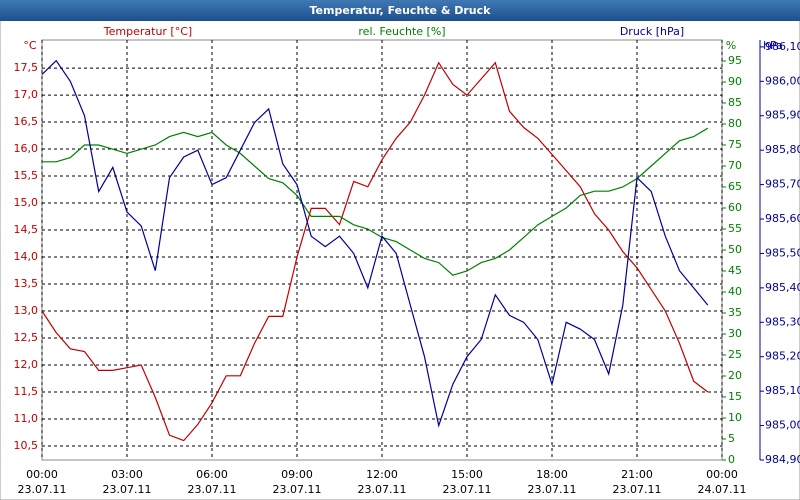  What do you see at coordinates (735, 270) in the screenshot?
I see `y2-tick-label: 45` at bounding box center [735, 270].